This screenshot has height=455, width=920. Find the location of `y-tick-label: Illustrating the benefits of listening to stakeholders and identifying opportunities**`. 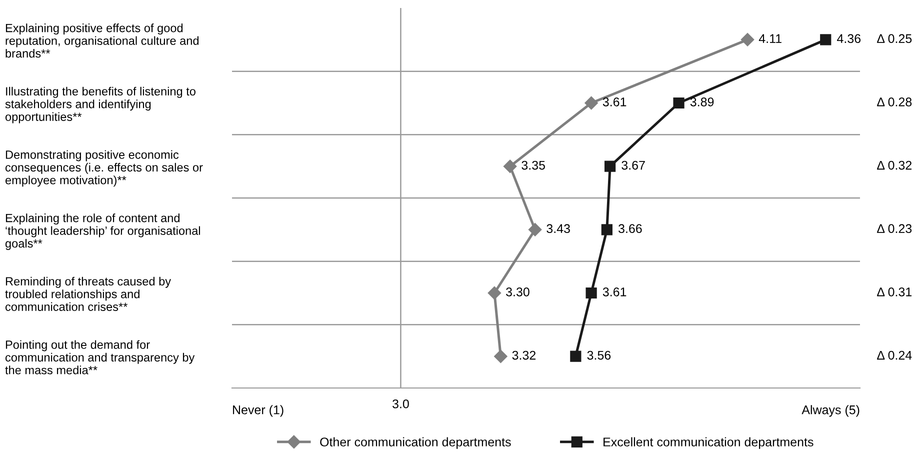

y-tick-label: Illustrating the benefits of listening to stakeholders and identifying opportunities** is located at coordinates (100, 105).